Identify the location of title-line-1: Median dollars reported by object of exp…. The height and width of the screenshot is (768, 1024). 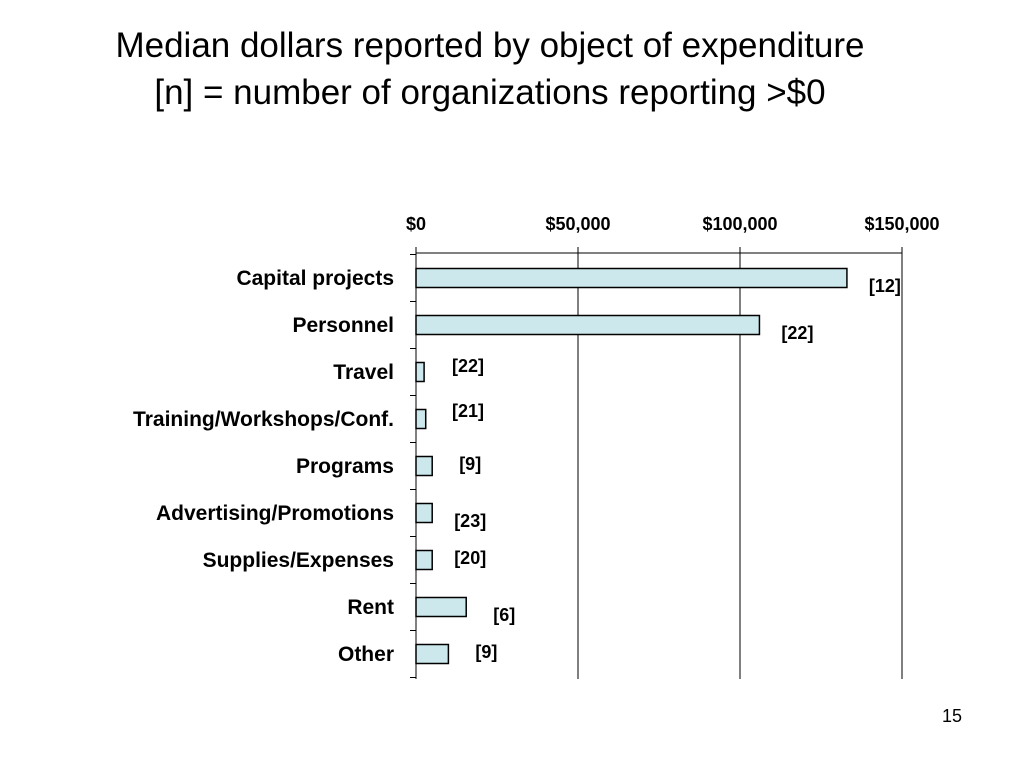
(490, 45).